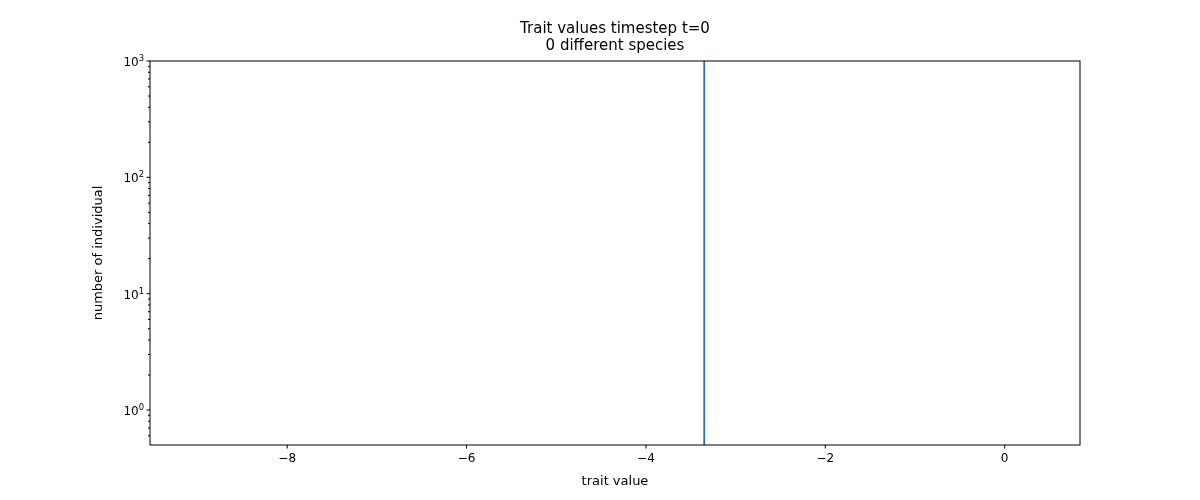 Image resolution: width=1200 pixels, height=500 pixels. I want to click on y-tick-label: 10$^{1}$, so click(133, 293).